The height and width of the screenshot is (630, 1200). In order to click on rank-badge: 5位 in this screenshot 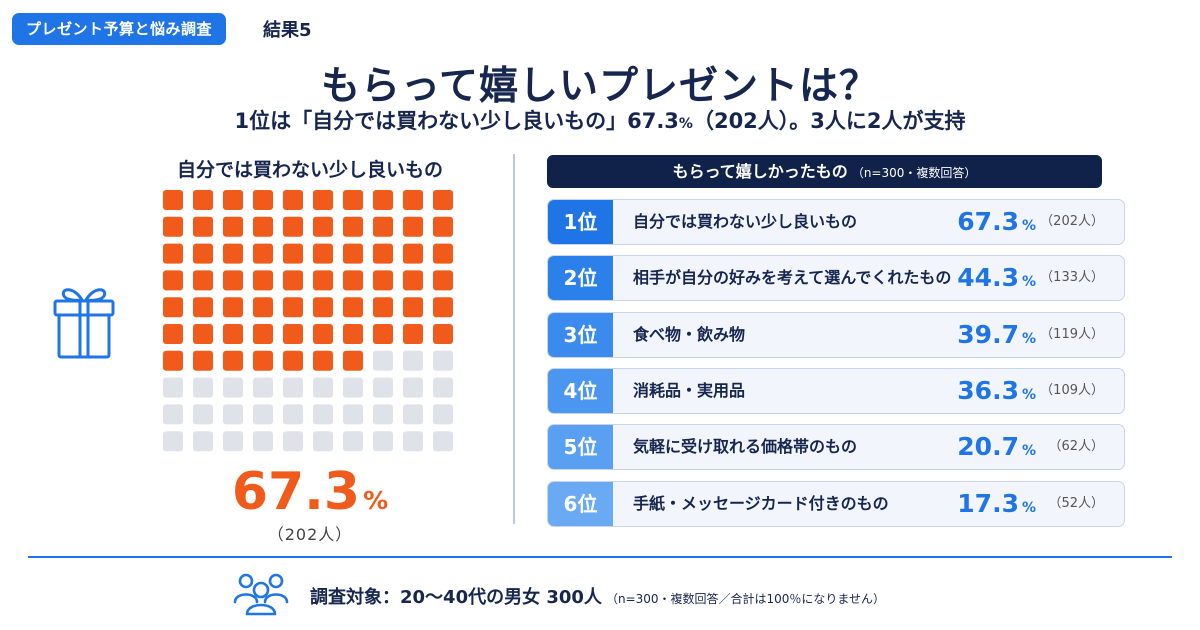, I will do `click(580, 447)`.